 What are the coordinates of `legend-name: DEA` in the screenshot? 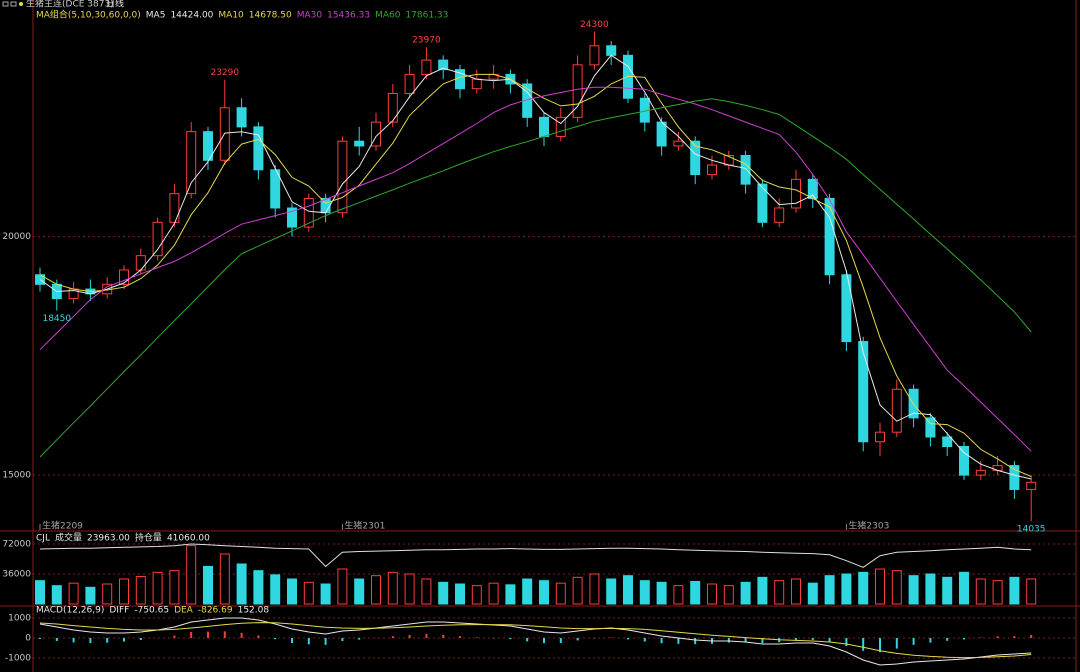 It's located at (184, 611).